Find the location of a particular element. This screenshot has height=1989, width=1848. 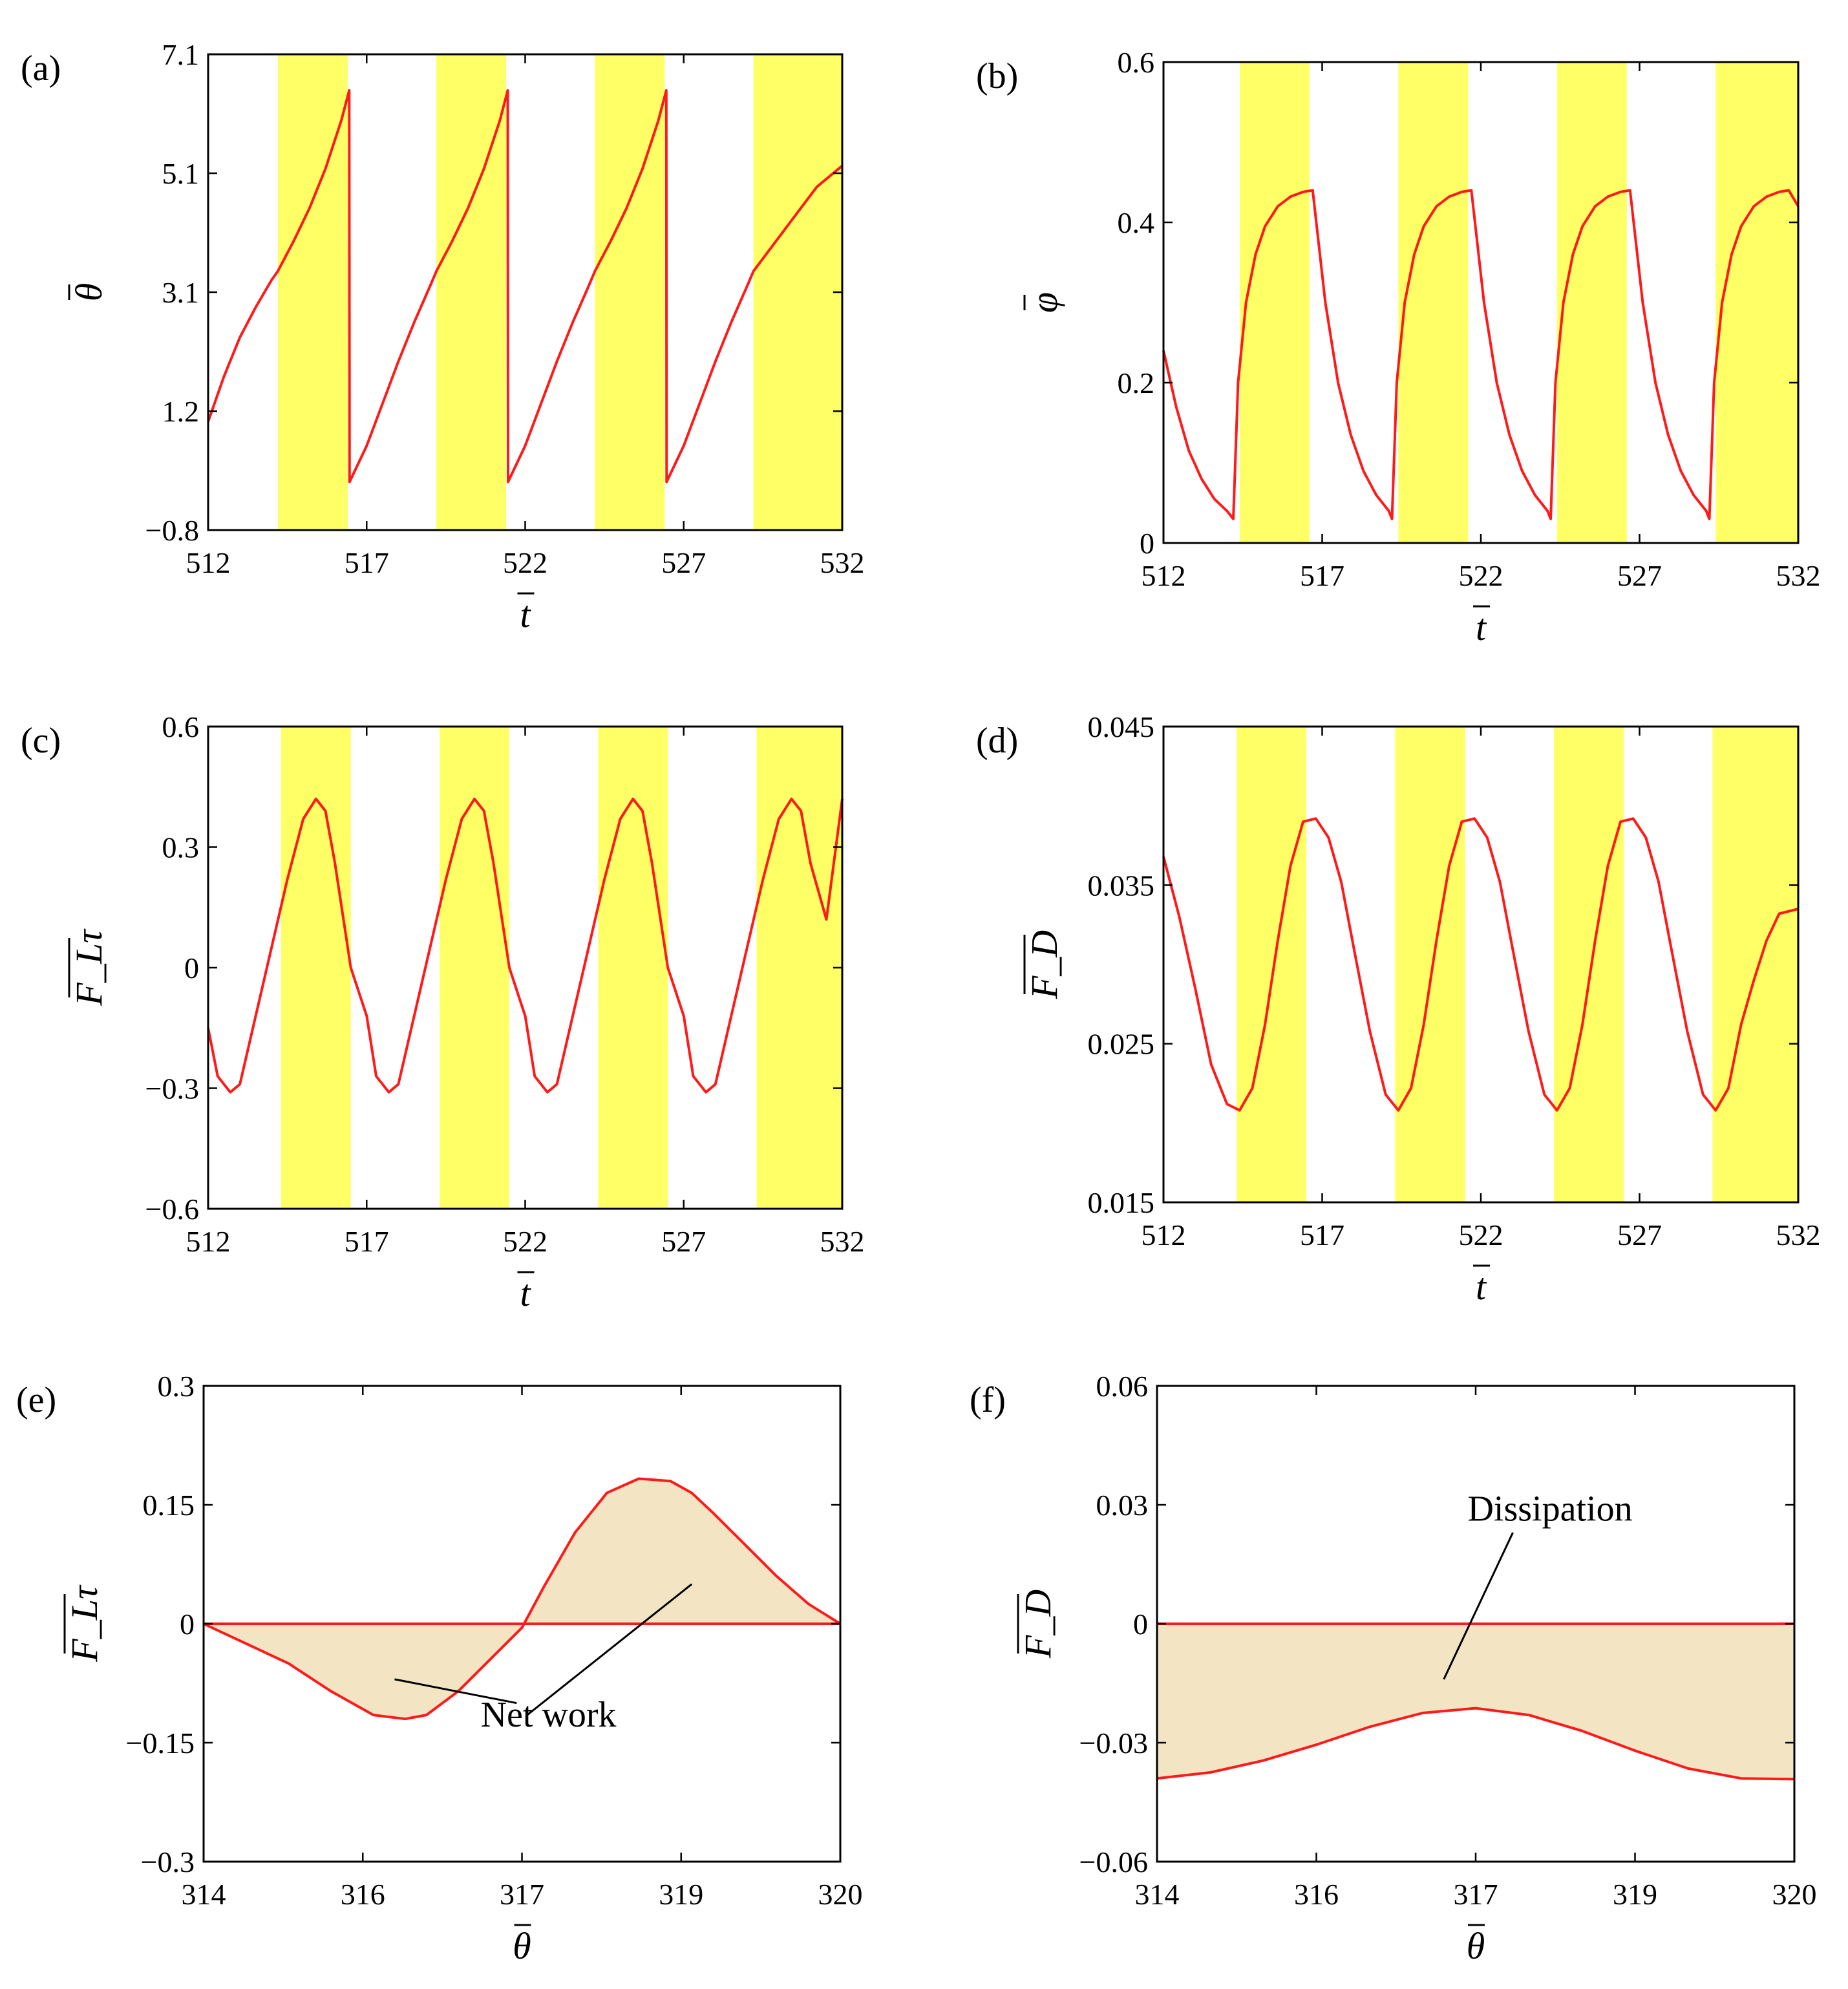

panel-label: (e) is located at coordinates (36, 1400).